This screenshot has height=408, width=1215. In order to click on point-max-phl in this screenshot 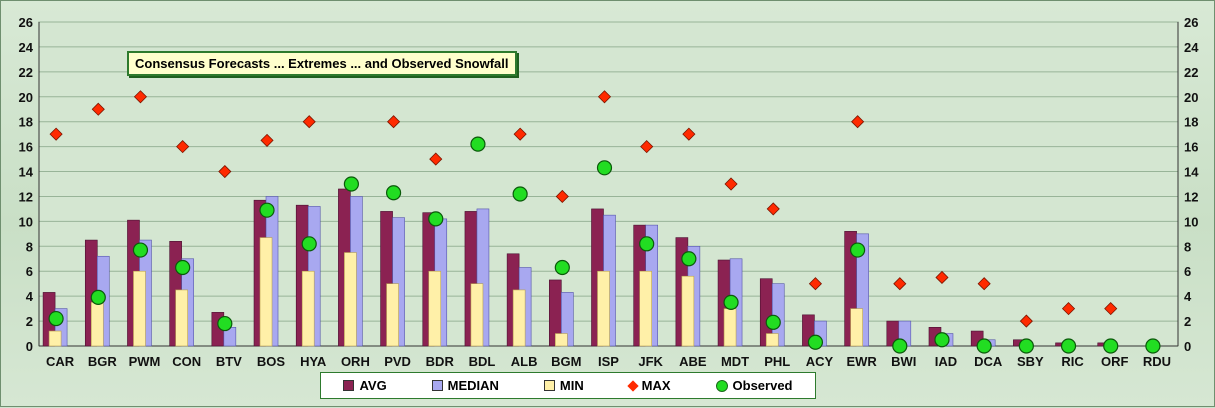, I will do `click(773, 209)`.